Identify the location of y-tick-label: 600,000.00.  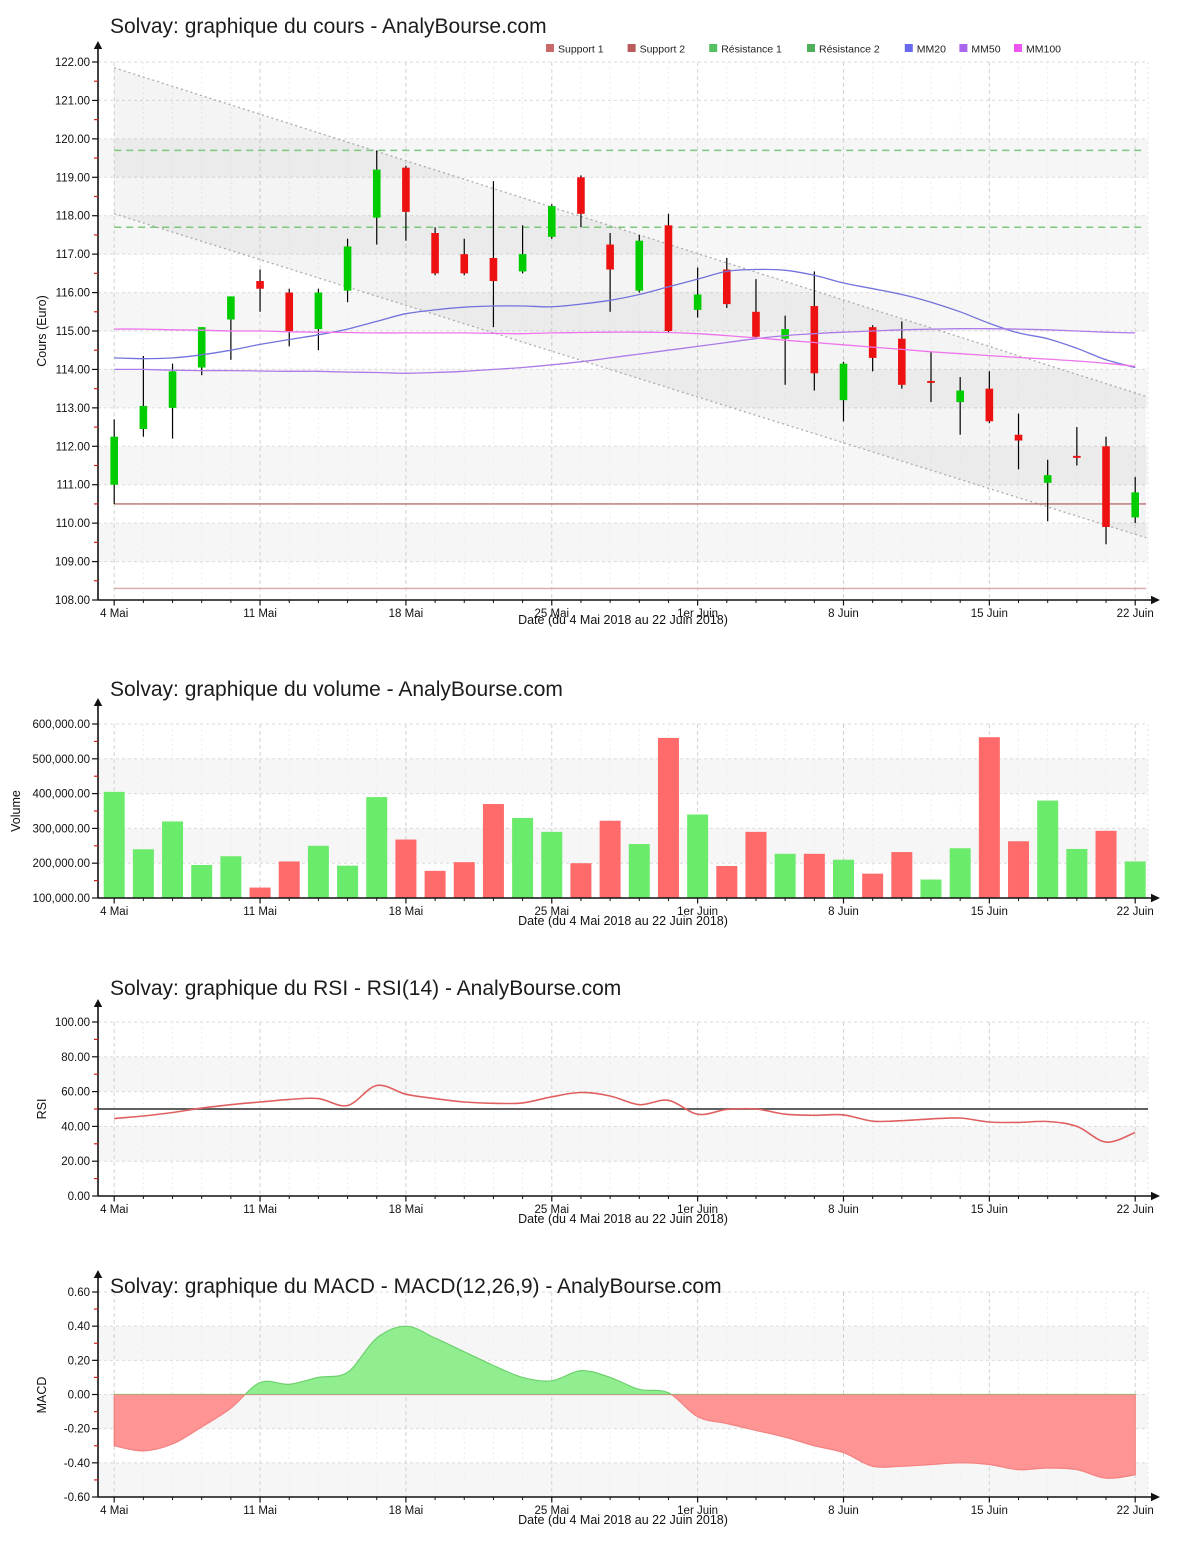
(61, 725).